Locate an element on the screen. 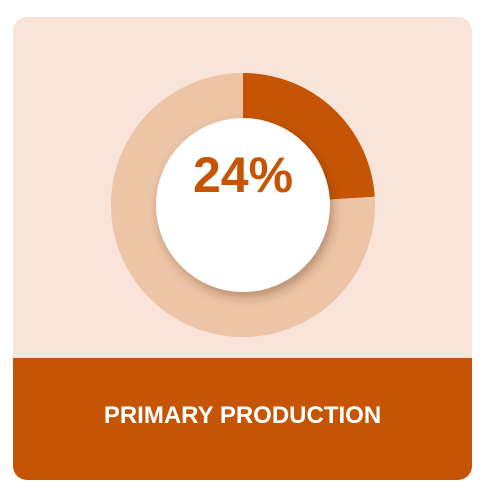  percentage-value: 24% is located at coordinates (243, 175).